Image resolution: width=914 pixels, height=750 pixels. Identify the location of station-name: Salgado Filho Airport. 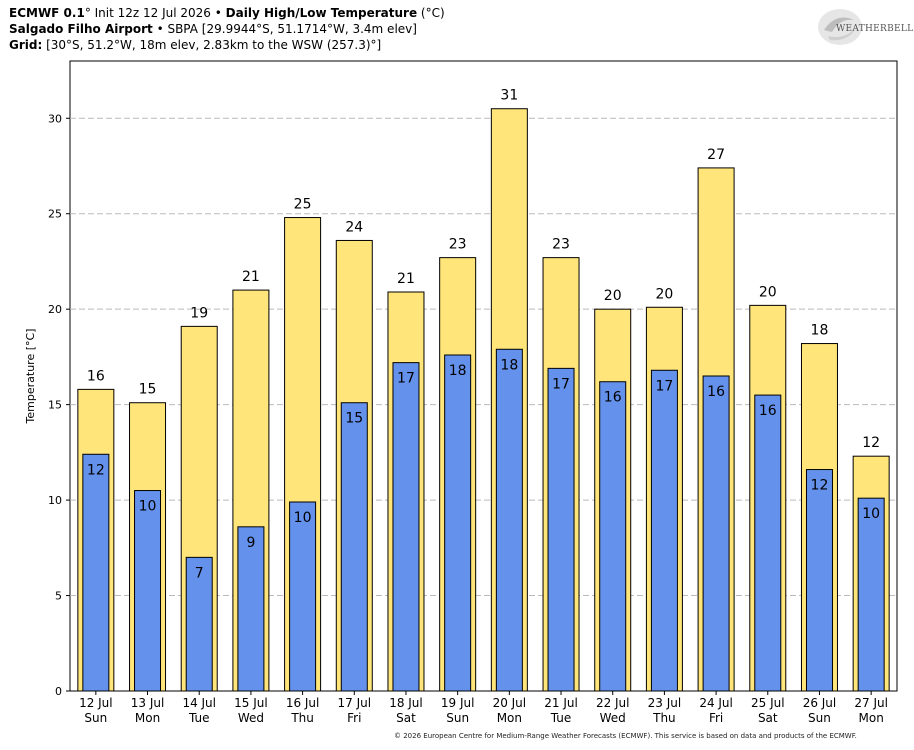
(81, 29).